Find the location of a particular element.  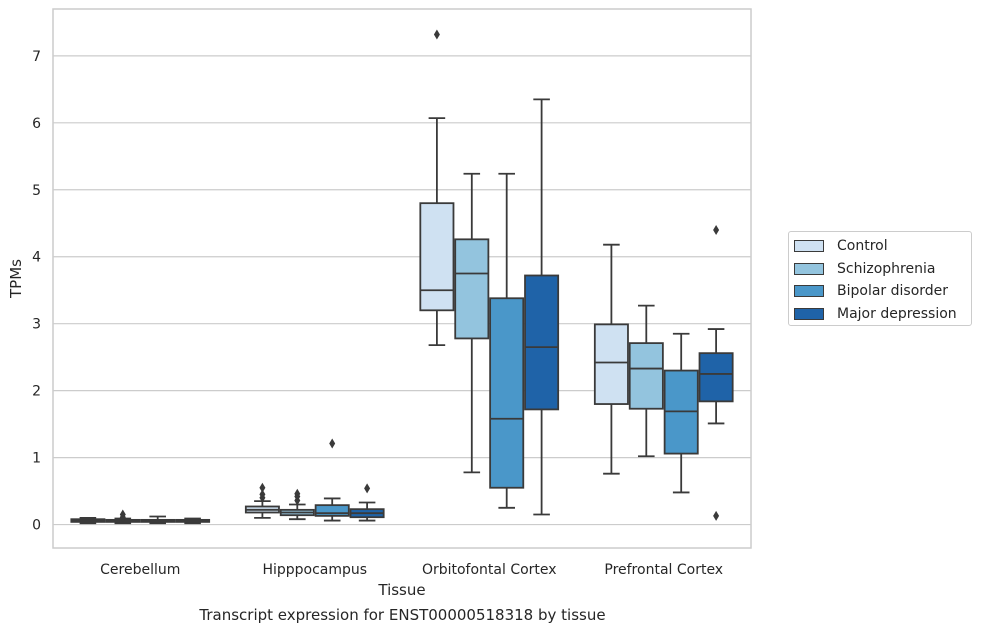

y-tick-label: 2 is located at coordinates (36, 392).